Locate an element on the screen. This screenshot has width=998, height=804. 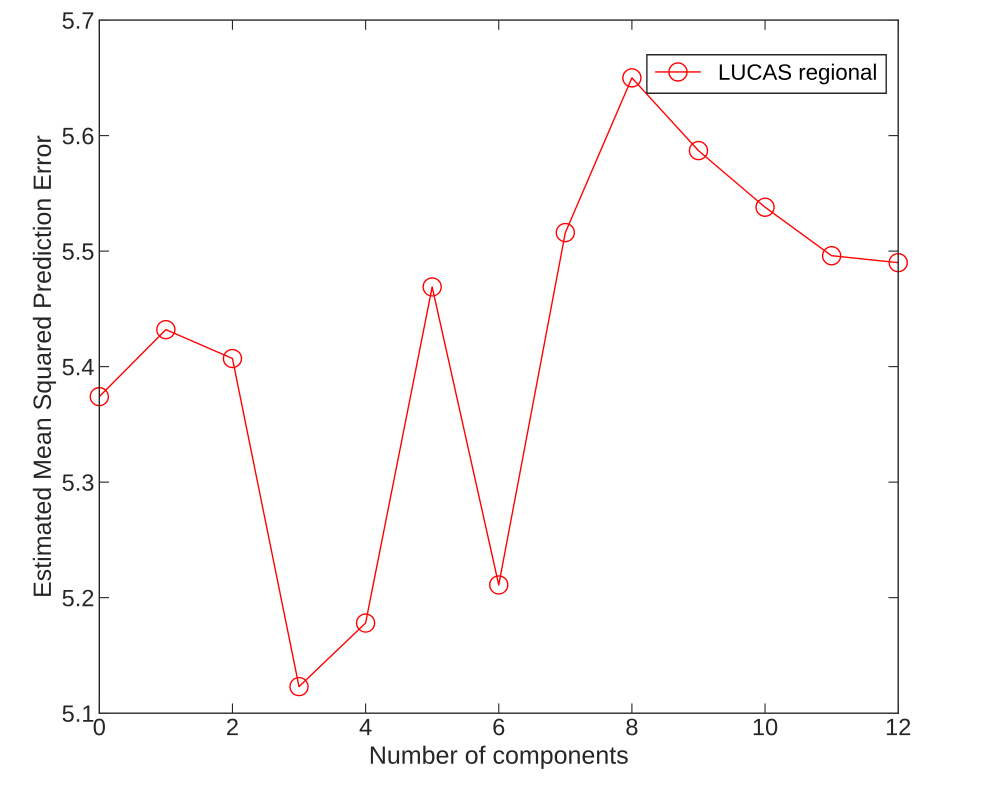
x-tick-label: 8 is located at coordinates (632, 727).